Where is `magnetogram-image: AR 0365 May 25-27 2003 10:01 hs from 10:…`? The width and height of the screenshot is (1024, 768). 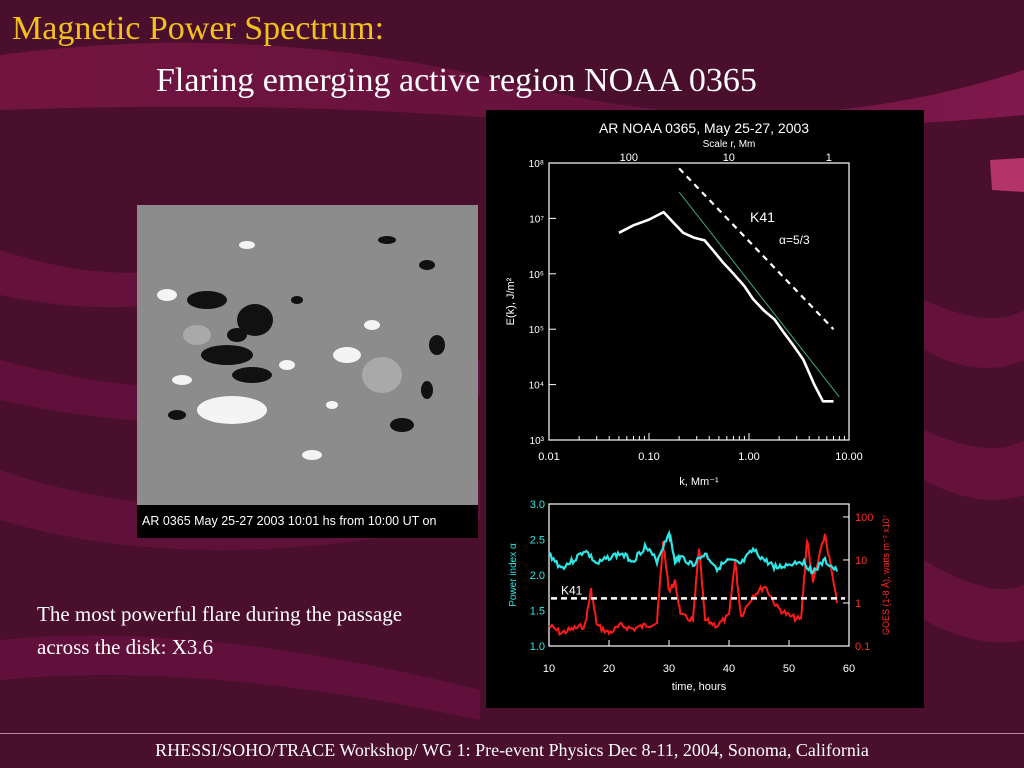 magnetogram-image: AR 0365 May 25-27 2003 10:01 hs from 10:… is located at coordinates (307, 371).